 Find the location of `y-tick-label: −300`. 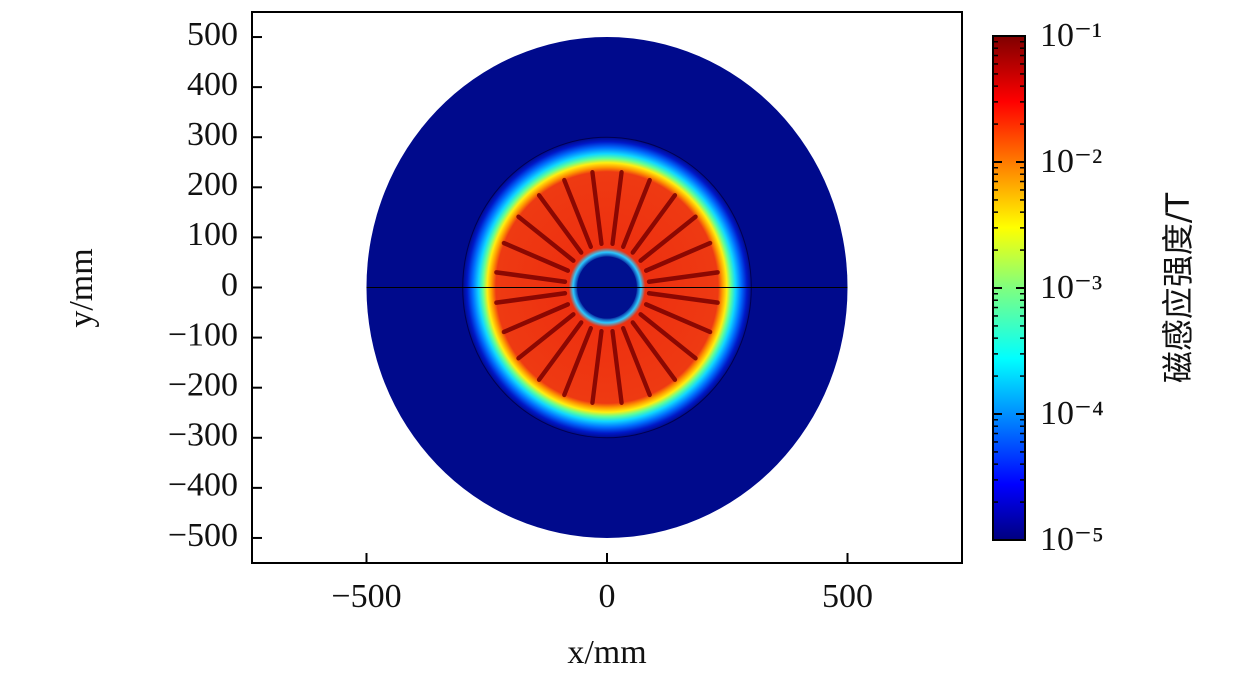

y-tick-label: −300 is located at coordinates (203, 435).